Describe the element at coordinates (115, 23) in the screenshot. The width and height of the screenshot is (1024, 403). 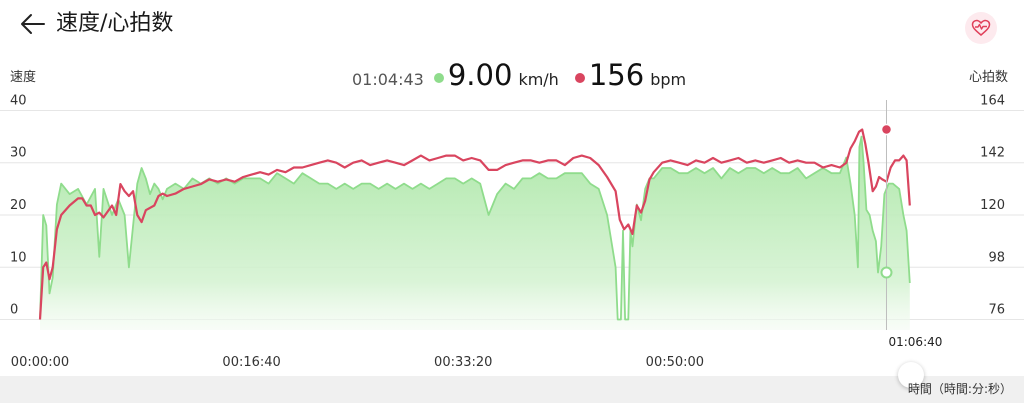
I see `page-title: 速度/心拍数` at that location.